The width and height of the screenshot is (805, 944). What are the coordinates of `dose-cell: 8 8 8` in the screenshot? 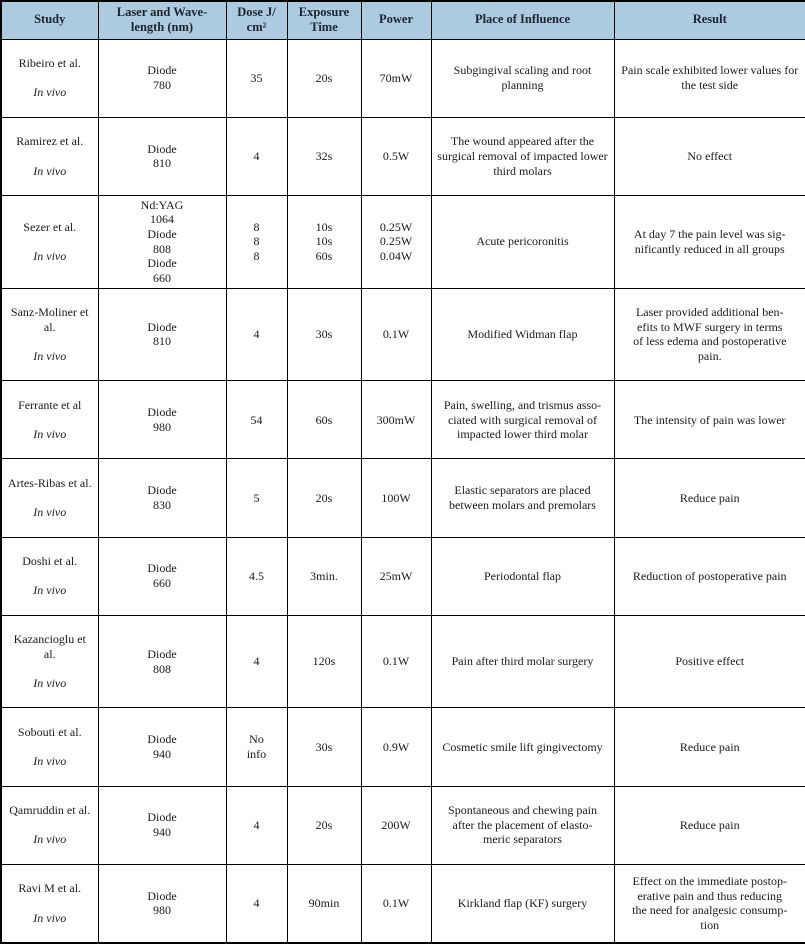 It's located at (256, 241).